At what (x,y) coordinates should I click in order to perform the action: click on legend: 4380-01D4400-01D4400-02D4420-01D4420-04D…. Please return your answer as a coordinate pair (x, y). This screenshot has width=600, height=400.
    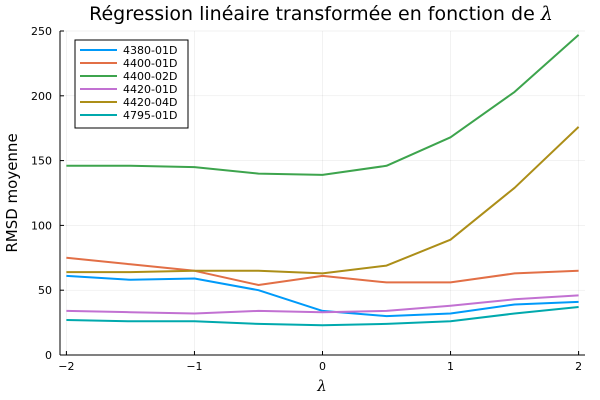
    Looking at the image, I should click on (131, 84).